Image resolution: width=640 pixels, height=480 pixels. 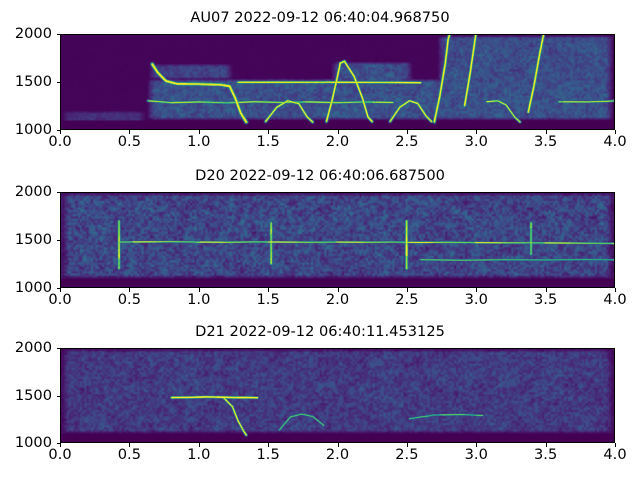 I want to click on panel-title: AU07 2022-09-12 06:40:04.968750, so click(x=320, y=17).